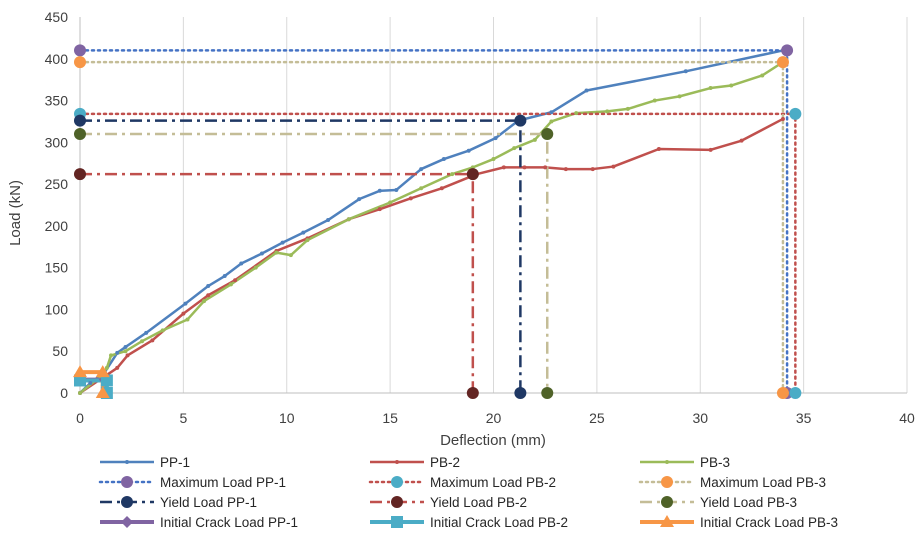  What do you see at coordinates (493, 440) in the screenshot?
I see `x-axis-title: Deflection (mm)` at bounding box center [493, 440].